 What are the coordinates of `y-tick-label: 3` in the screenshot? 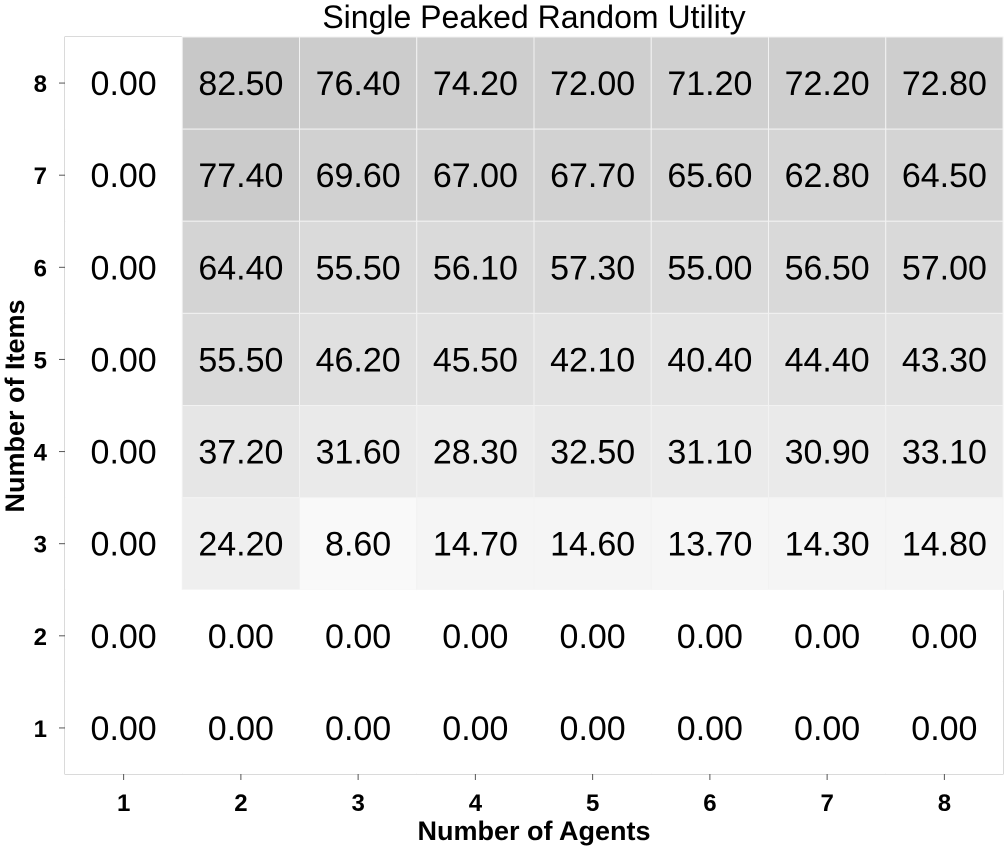 It's located at (40, 545).